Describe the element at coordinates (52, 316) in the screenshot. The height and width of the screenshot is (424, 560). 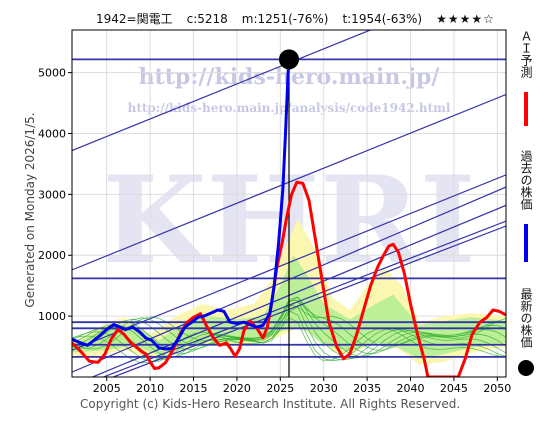
I see `y-tick-label: 1000` at that location.